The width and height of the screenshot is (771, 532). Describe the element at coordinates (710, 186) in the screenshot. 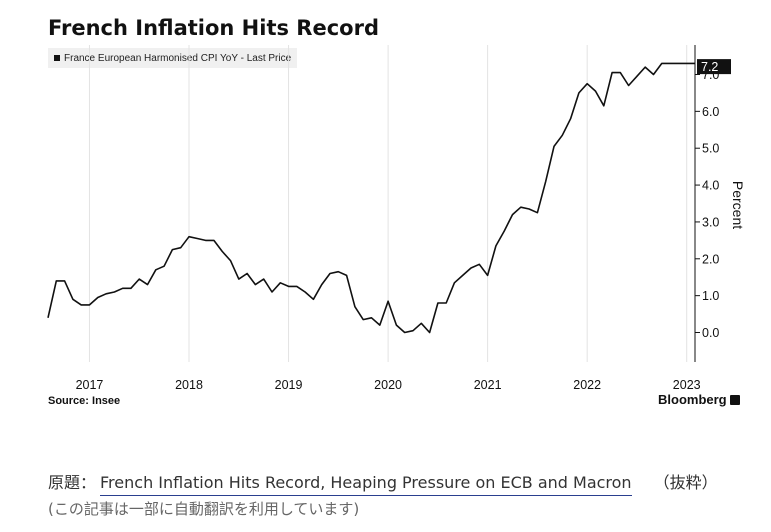

I see `y-tick-label: 4.0` at that location.